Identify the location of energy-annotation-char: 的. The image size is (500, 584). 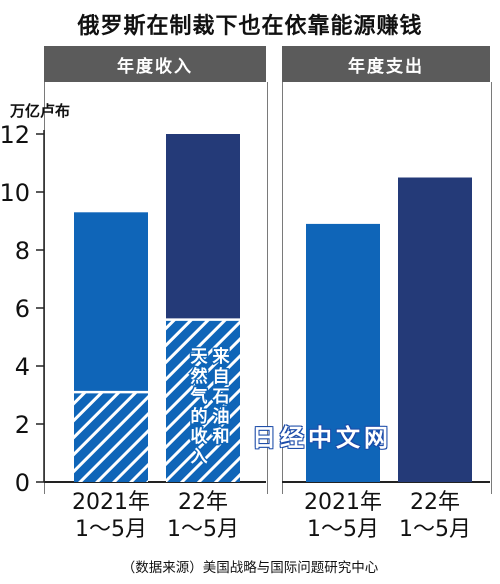
(199, 416).